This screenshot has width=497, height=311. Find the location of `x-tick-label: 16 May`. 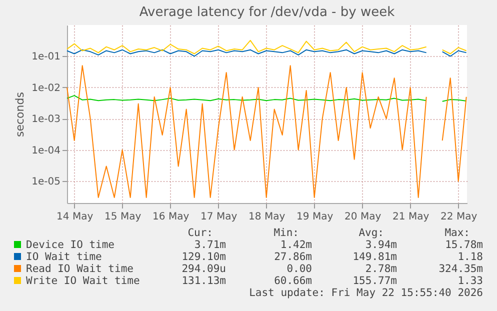

x-tick-label: 16 May is located at coordinates (171, 217).